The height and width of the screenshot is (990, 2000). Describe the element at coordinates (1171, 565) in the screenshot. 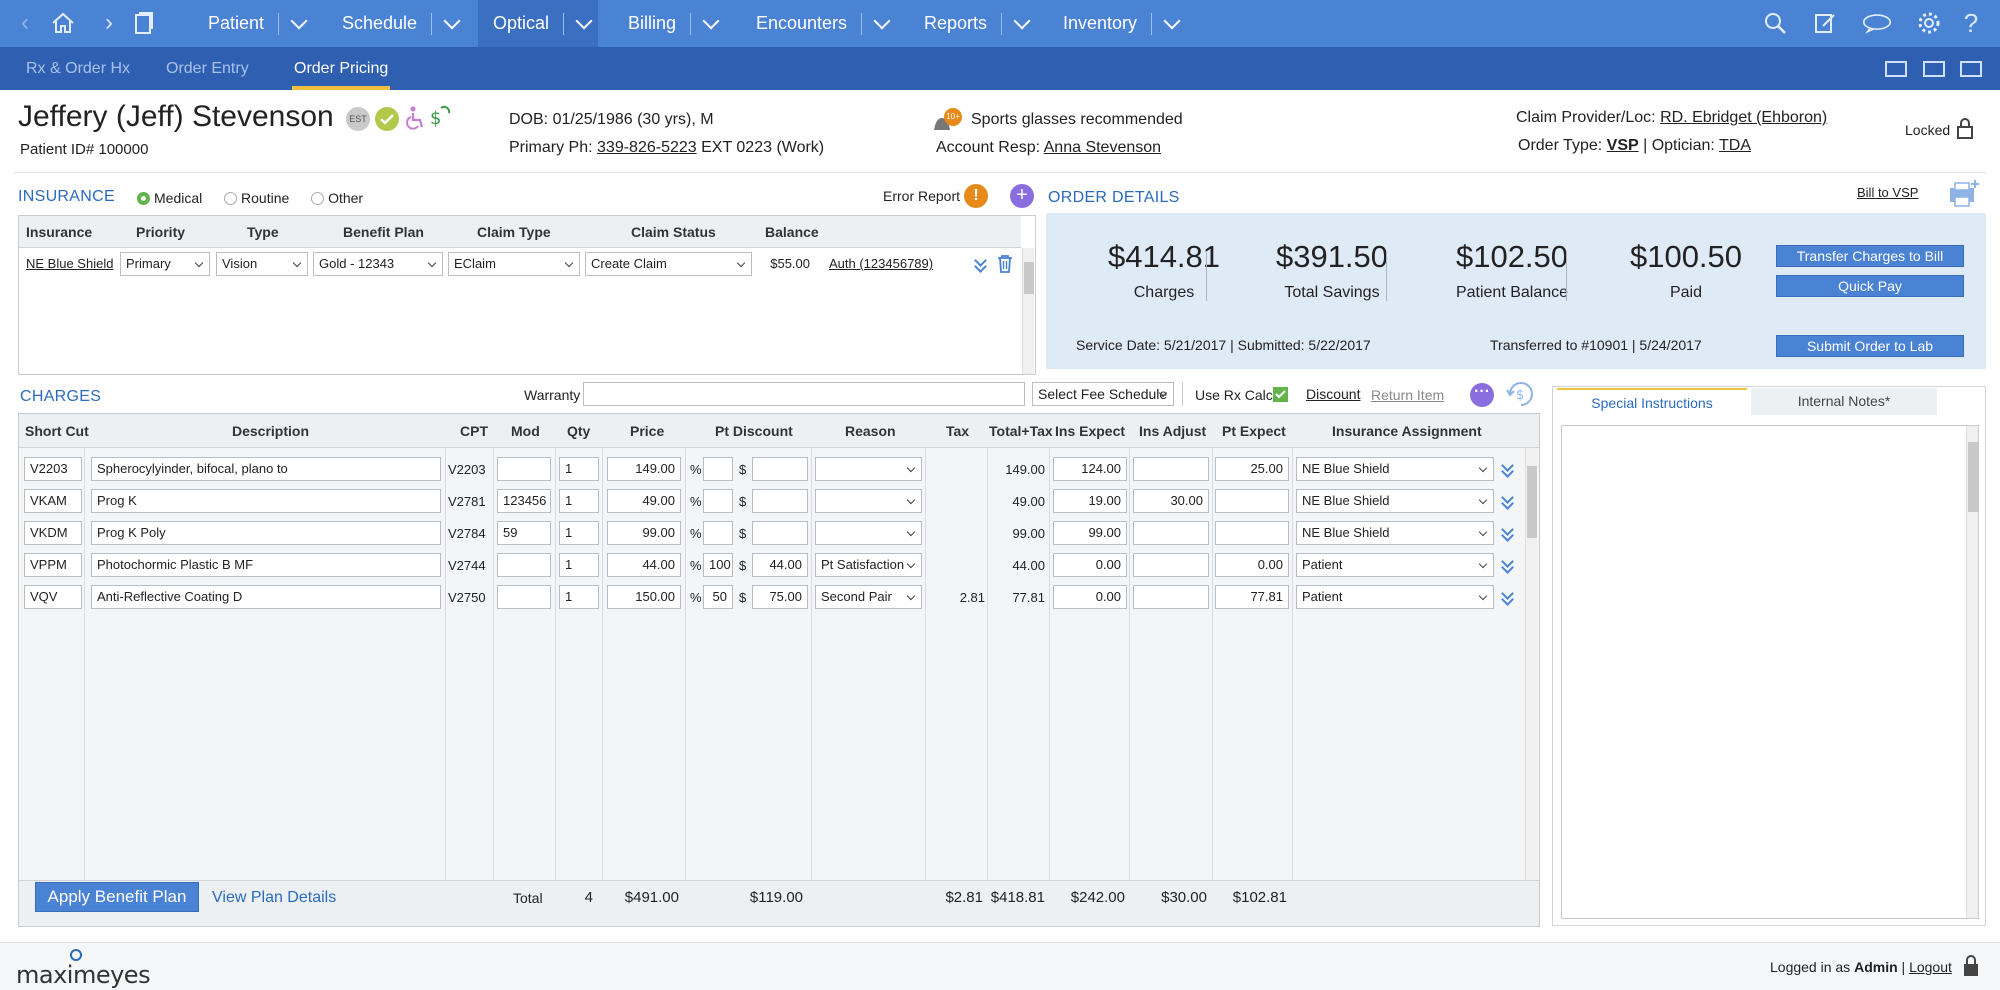

I see `charge-row-4-ins-adjust` at that location.